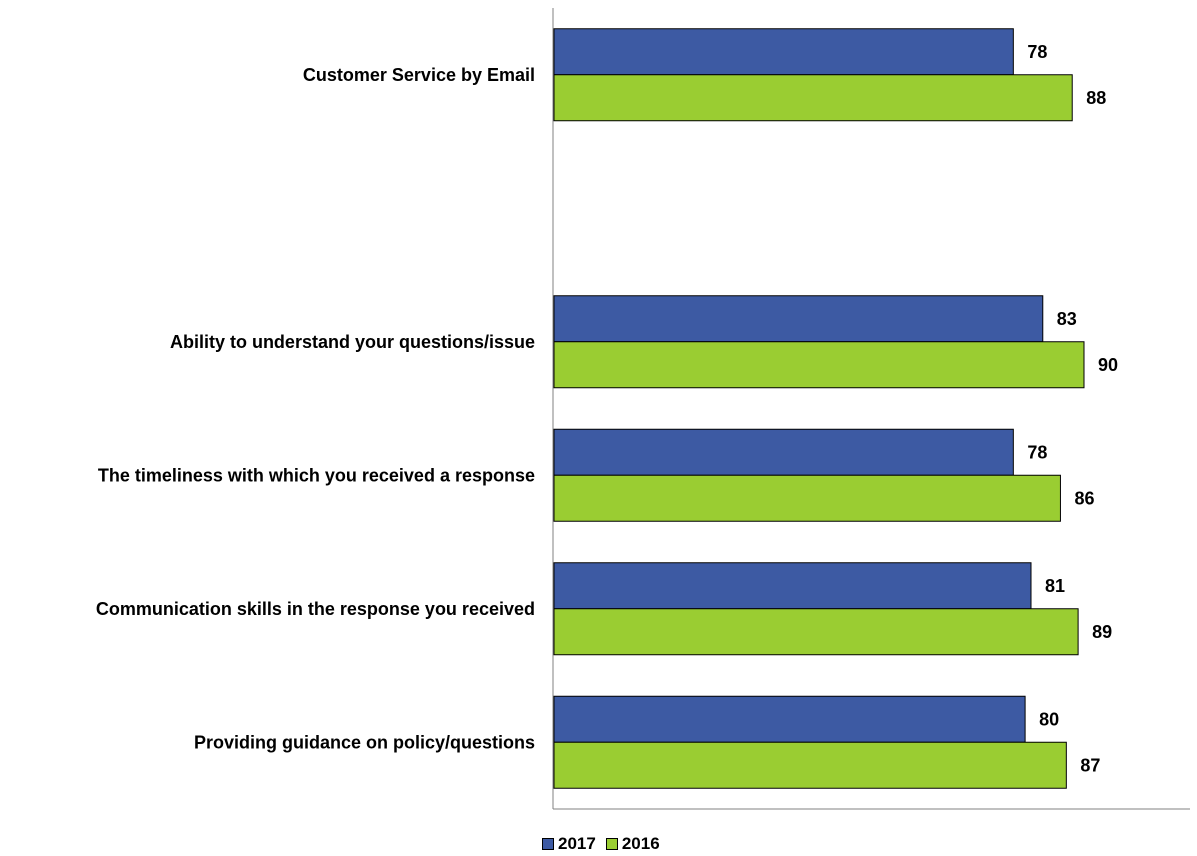 This screenshot has width=1197, height=856. I want to click on bar-2017-the-timeliness-with-which-you-received-a-response, so click(783, 452).